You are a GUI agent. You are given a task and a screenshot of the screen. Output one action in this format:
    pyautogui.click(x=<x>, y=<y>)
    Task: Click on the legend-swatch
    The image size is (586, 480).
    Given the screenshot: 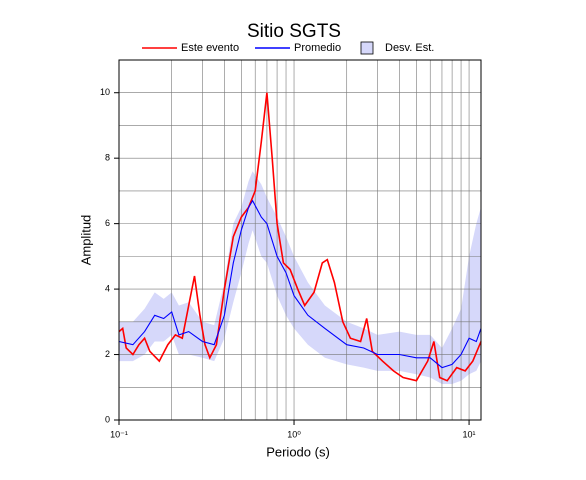 What is the action you would take?
    pyautogui.click(x=367, y=48)
    